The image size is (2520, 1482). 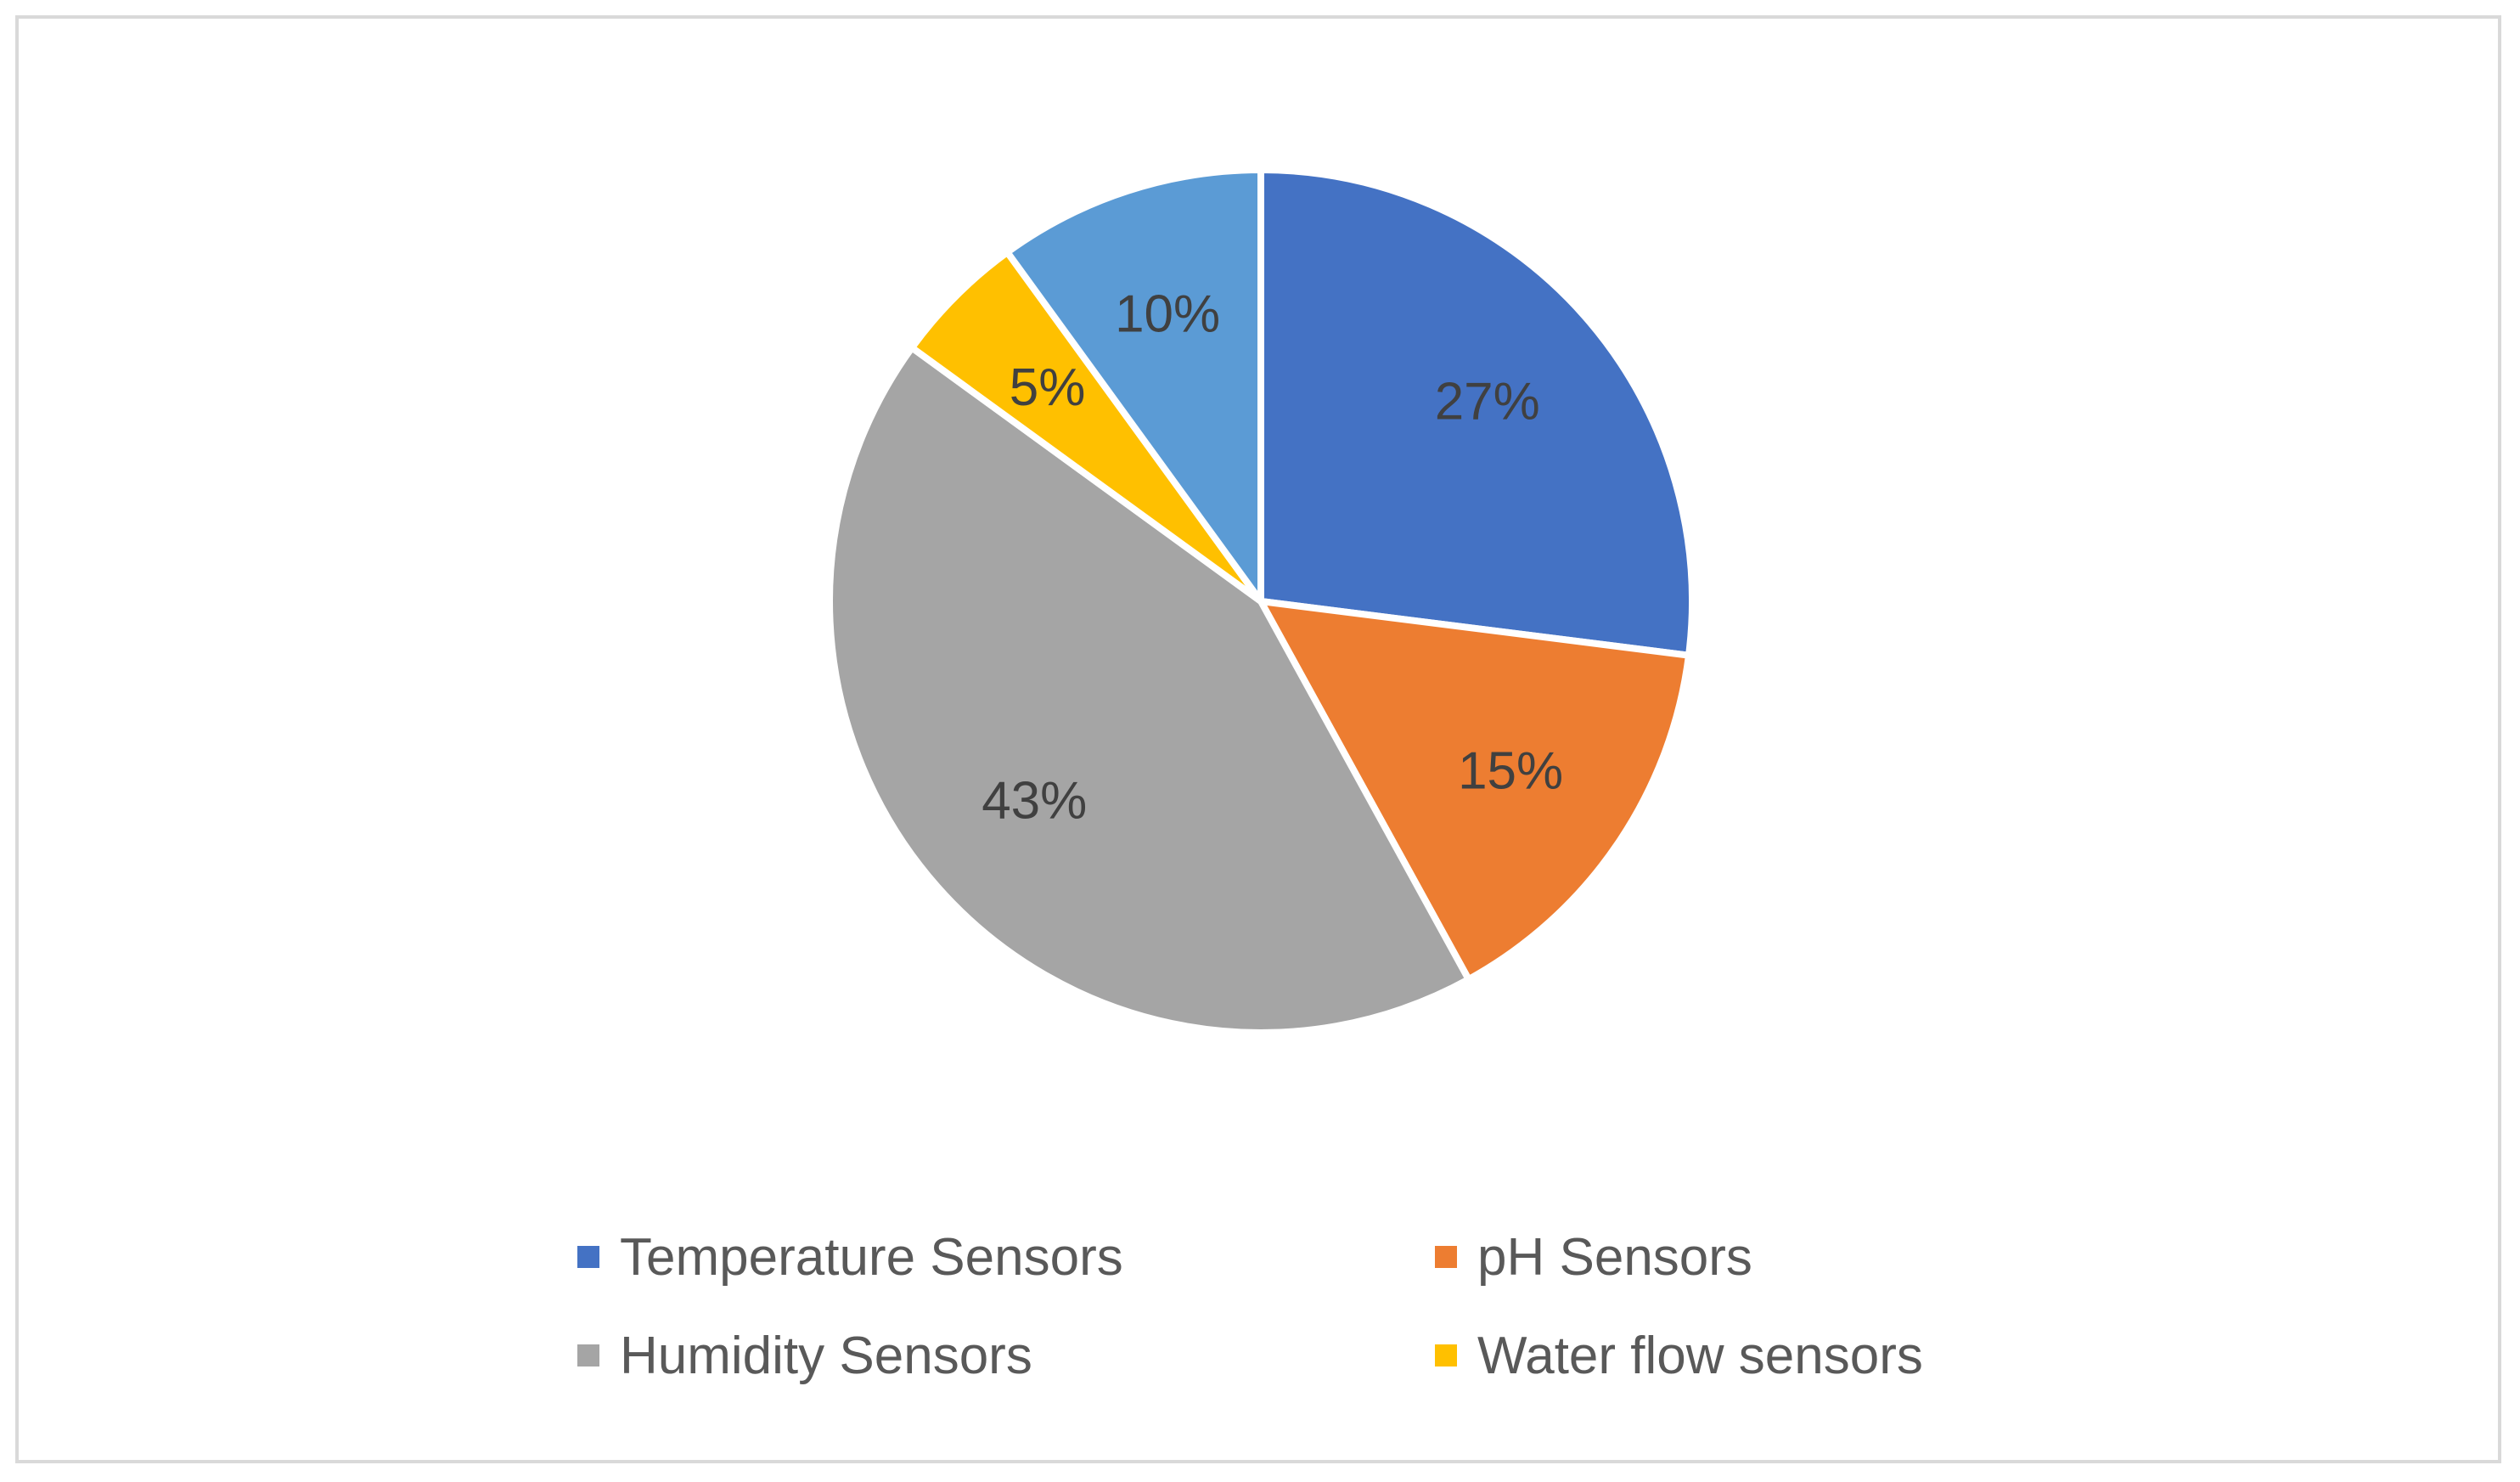 I want to click on data-label-humidity-sensors: 43%, so click(x=1034, y=801).